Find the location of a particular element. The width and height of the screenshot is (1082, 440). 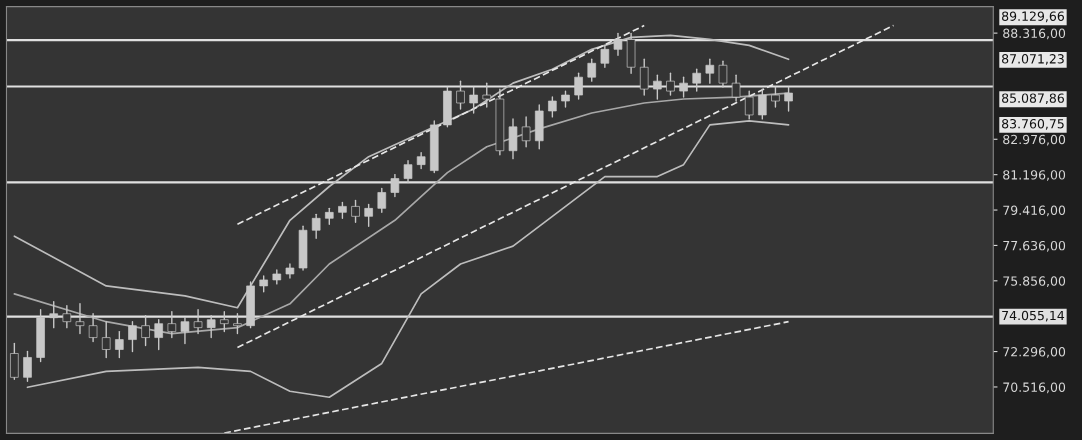

y-tick-label: 88.316,00 is located at coordinates (1034, 34).